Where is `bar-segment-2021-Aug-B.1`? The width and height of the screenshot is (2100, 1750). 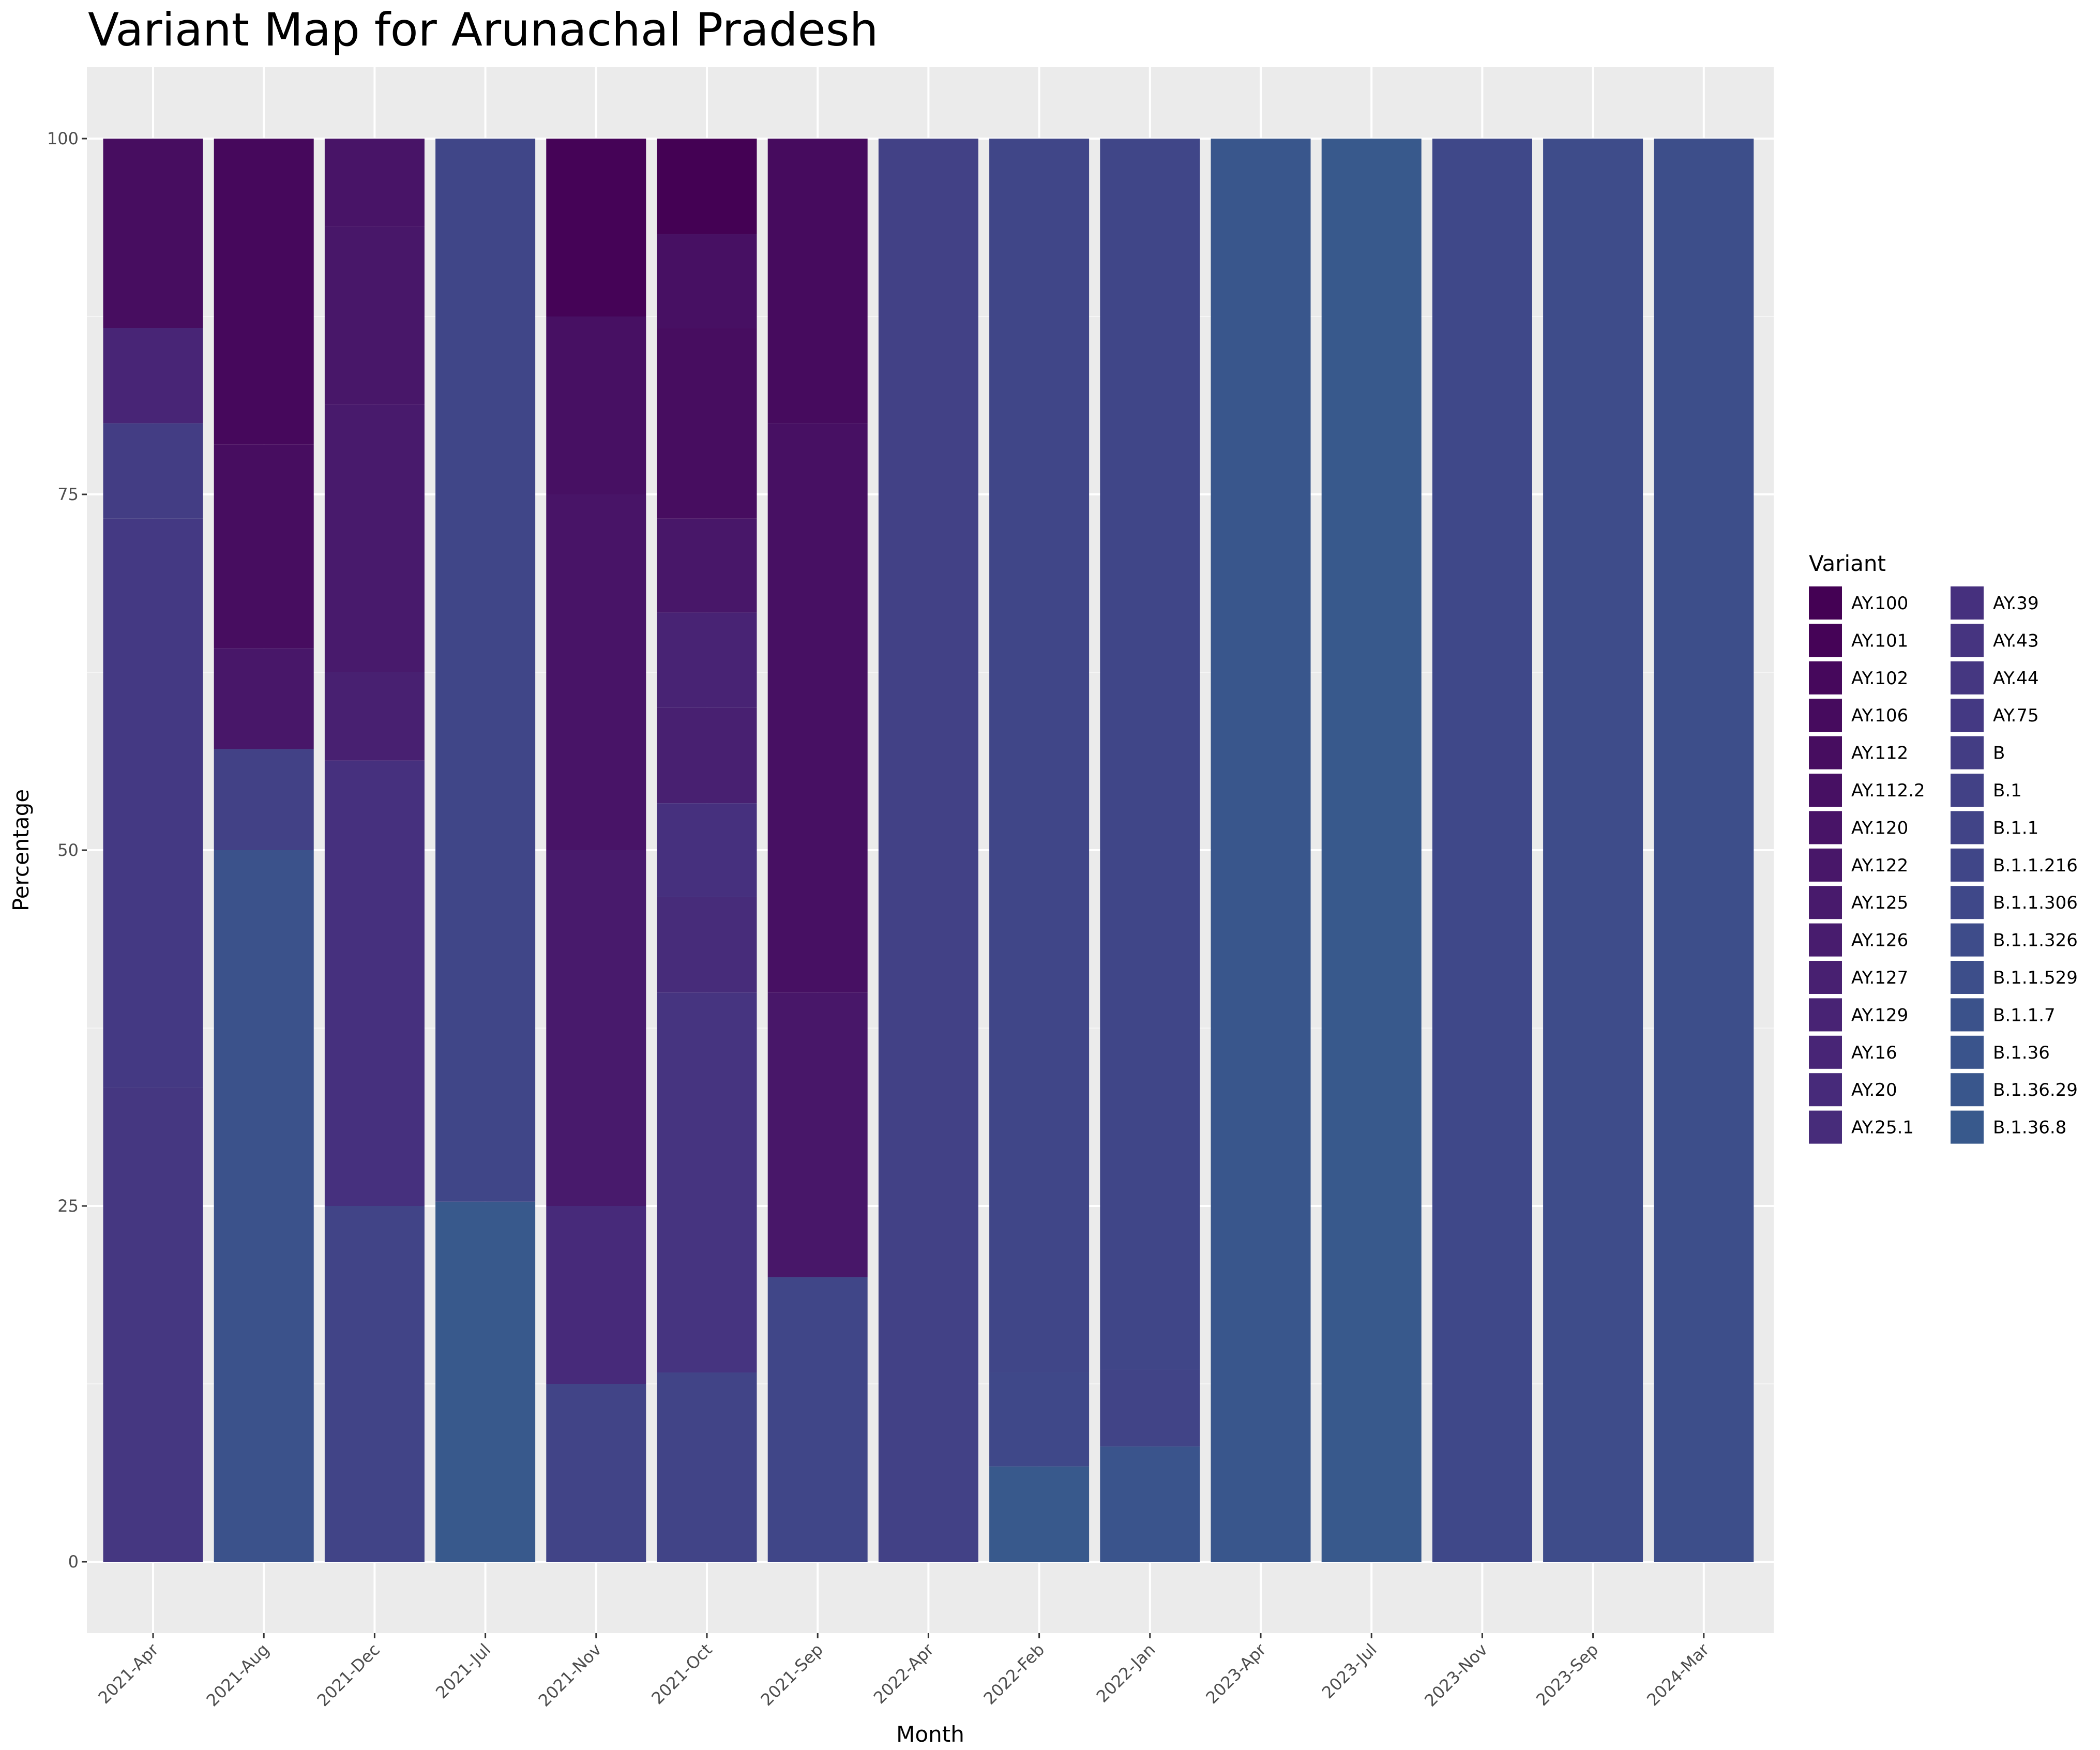 bar-segment-2021-Aug-B.1 is located at coordinates (264, 799).